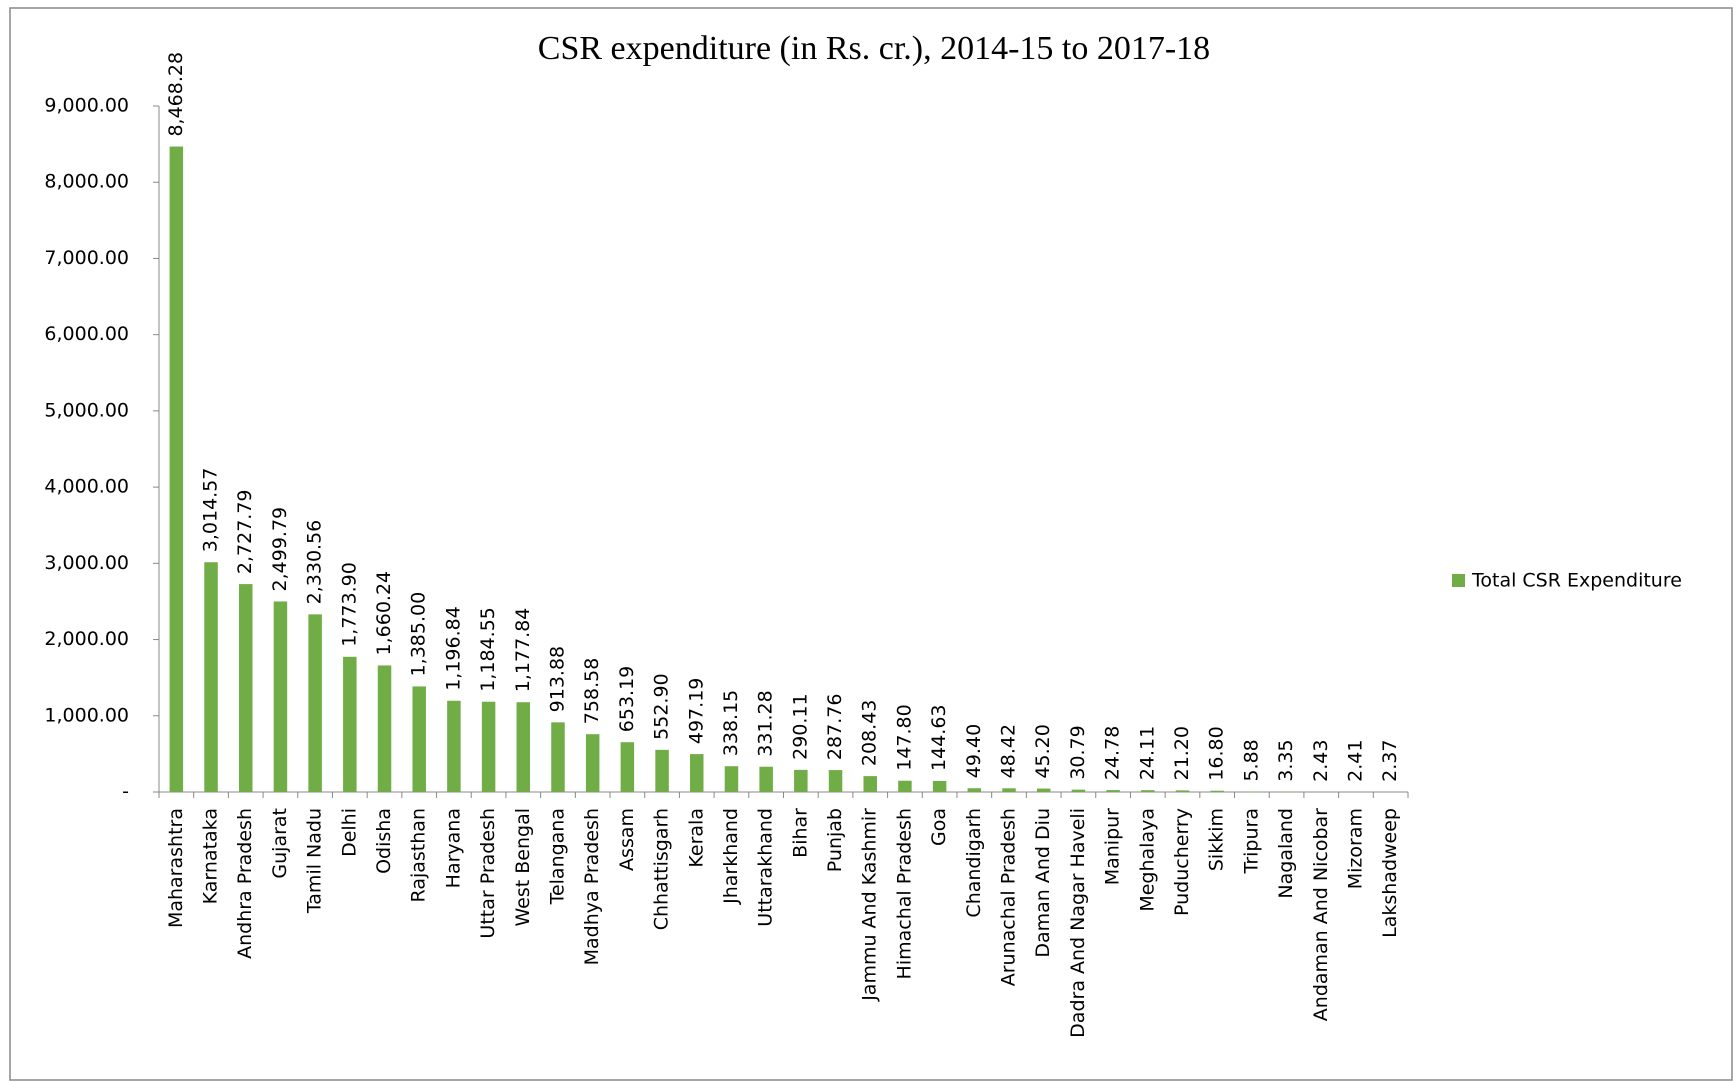  What do you see at coordinates (870, 733) in the screenshot?
I see `value-label: 208.43` at bounding box center [870, 733].